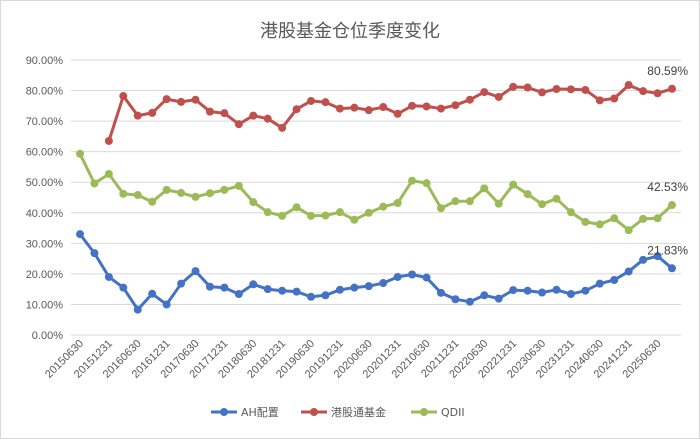 The width and height of the screenshot is (700, 439). What do you see at coordinates (438, 412) in the screenshot?
I see `legend-item: QDII` at bounding box center [438, 412].